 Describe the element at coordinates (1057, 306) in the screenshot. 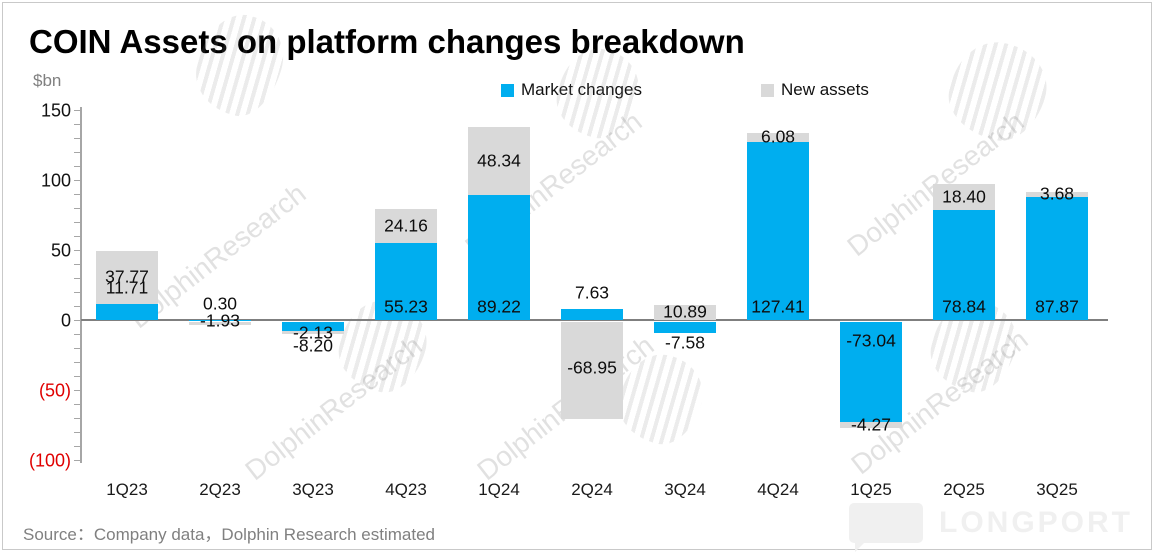

I see `data-label-market-changes: 87.87` at that location.